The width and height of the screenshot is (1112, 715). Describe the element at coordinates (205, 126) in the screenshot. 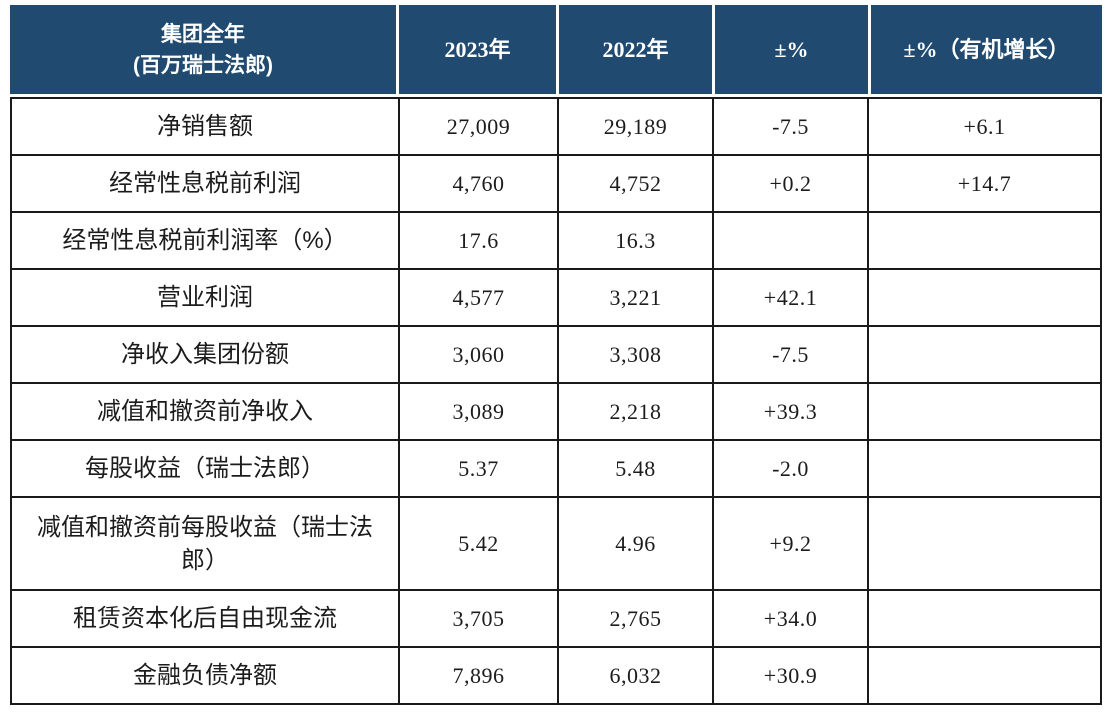

I see `row-label-net-sales: 净销售额` at that location.